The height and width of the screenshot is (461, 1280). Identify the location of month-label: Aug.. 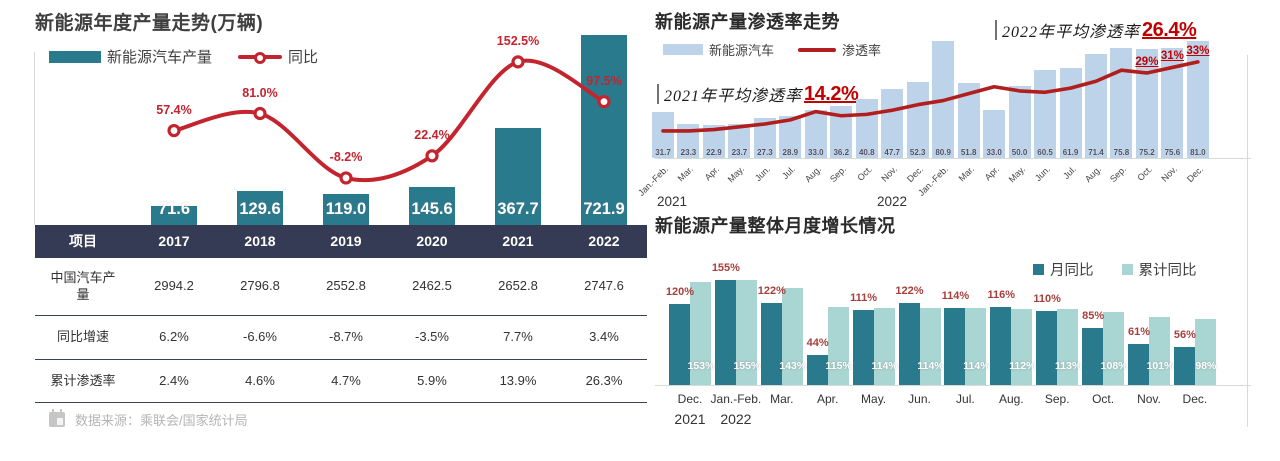
(1011, 399).